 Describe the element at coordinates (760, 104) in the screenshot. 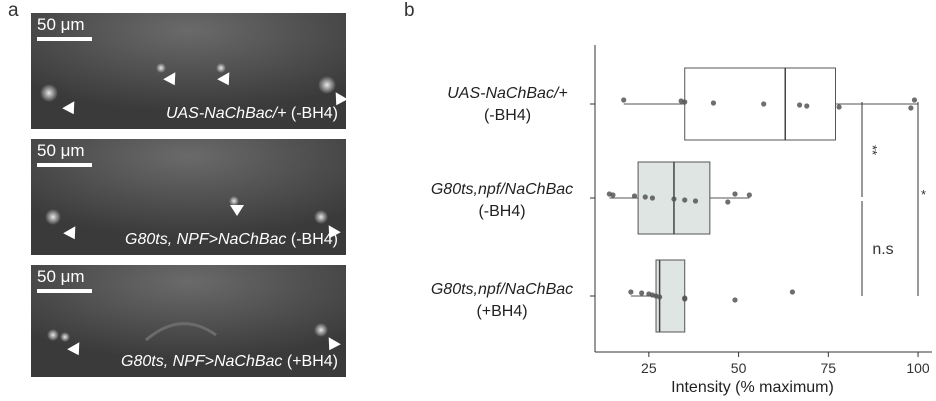

I see `box` at that location.